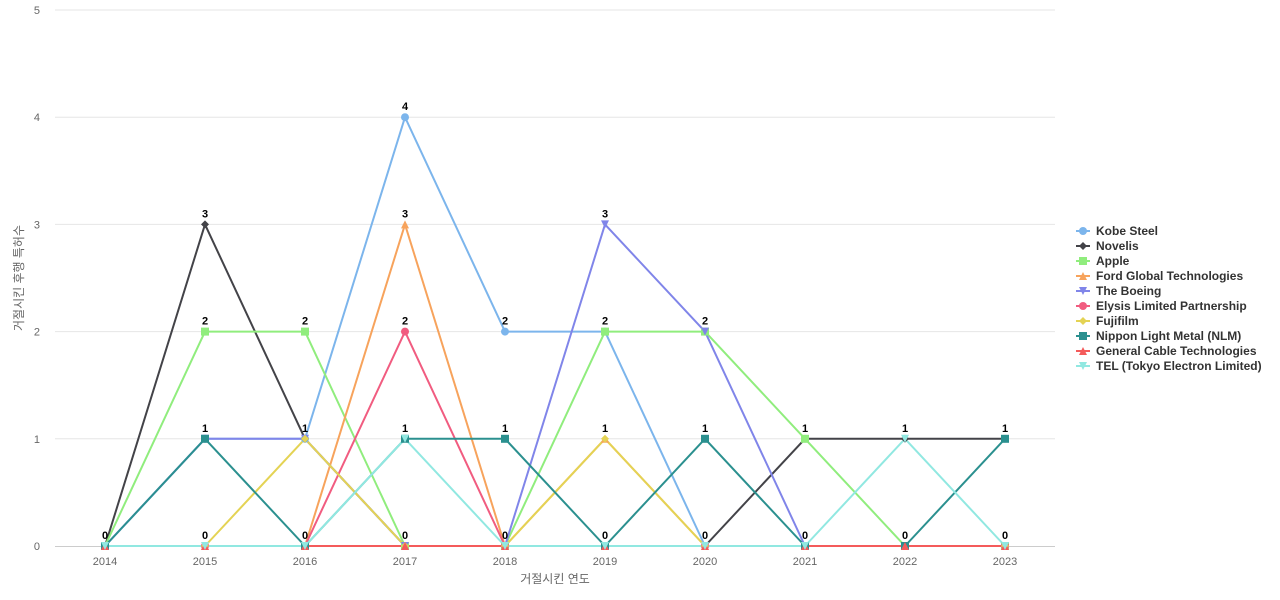 This screenshot has height=600, width=1280. I want to click on legend-label: Novelis, so click(1117, 246).